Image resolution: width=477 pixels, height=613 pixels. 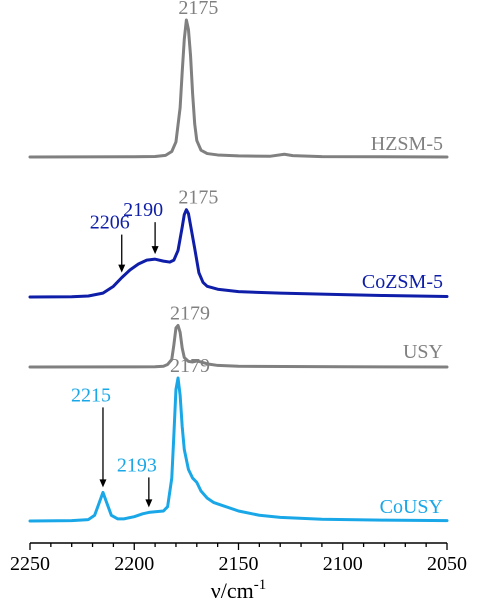 What do you see at coordinates (232, 590) in the screenshot?
I see `x-axis-title-main: ν/cm` at bounding box center [232, 590].